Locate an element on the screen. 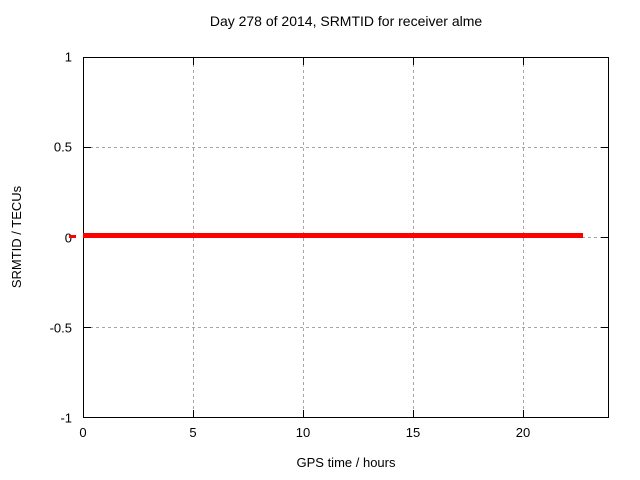  data-line-srmtid is located at coordinates (333, 235).